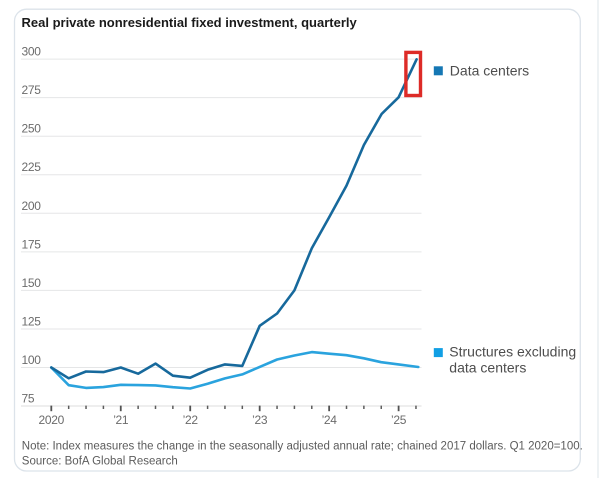 The width and height of the screenshot is (608, 478). Describe the element at coordinates (32, 360) in the screenshot. I see `svg-text: 100` at that location.